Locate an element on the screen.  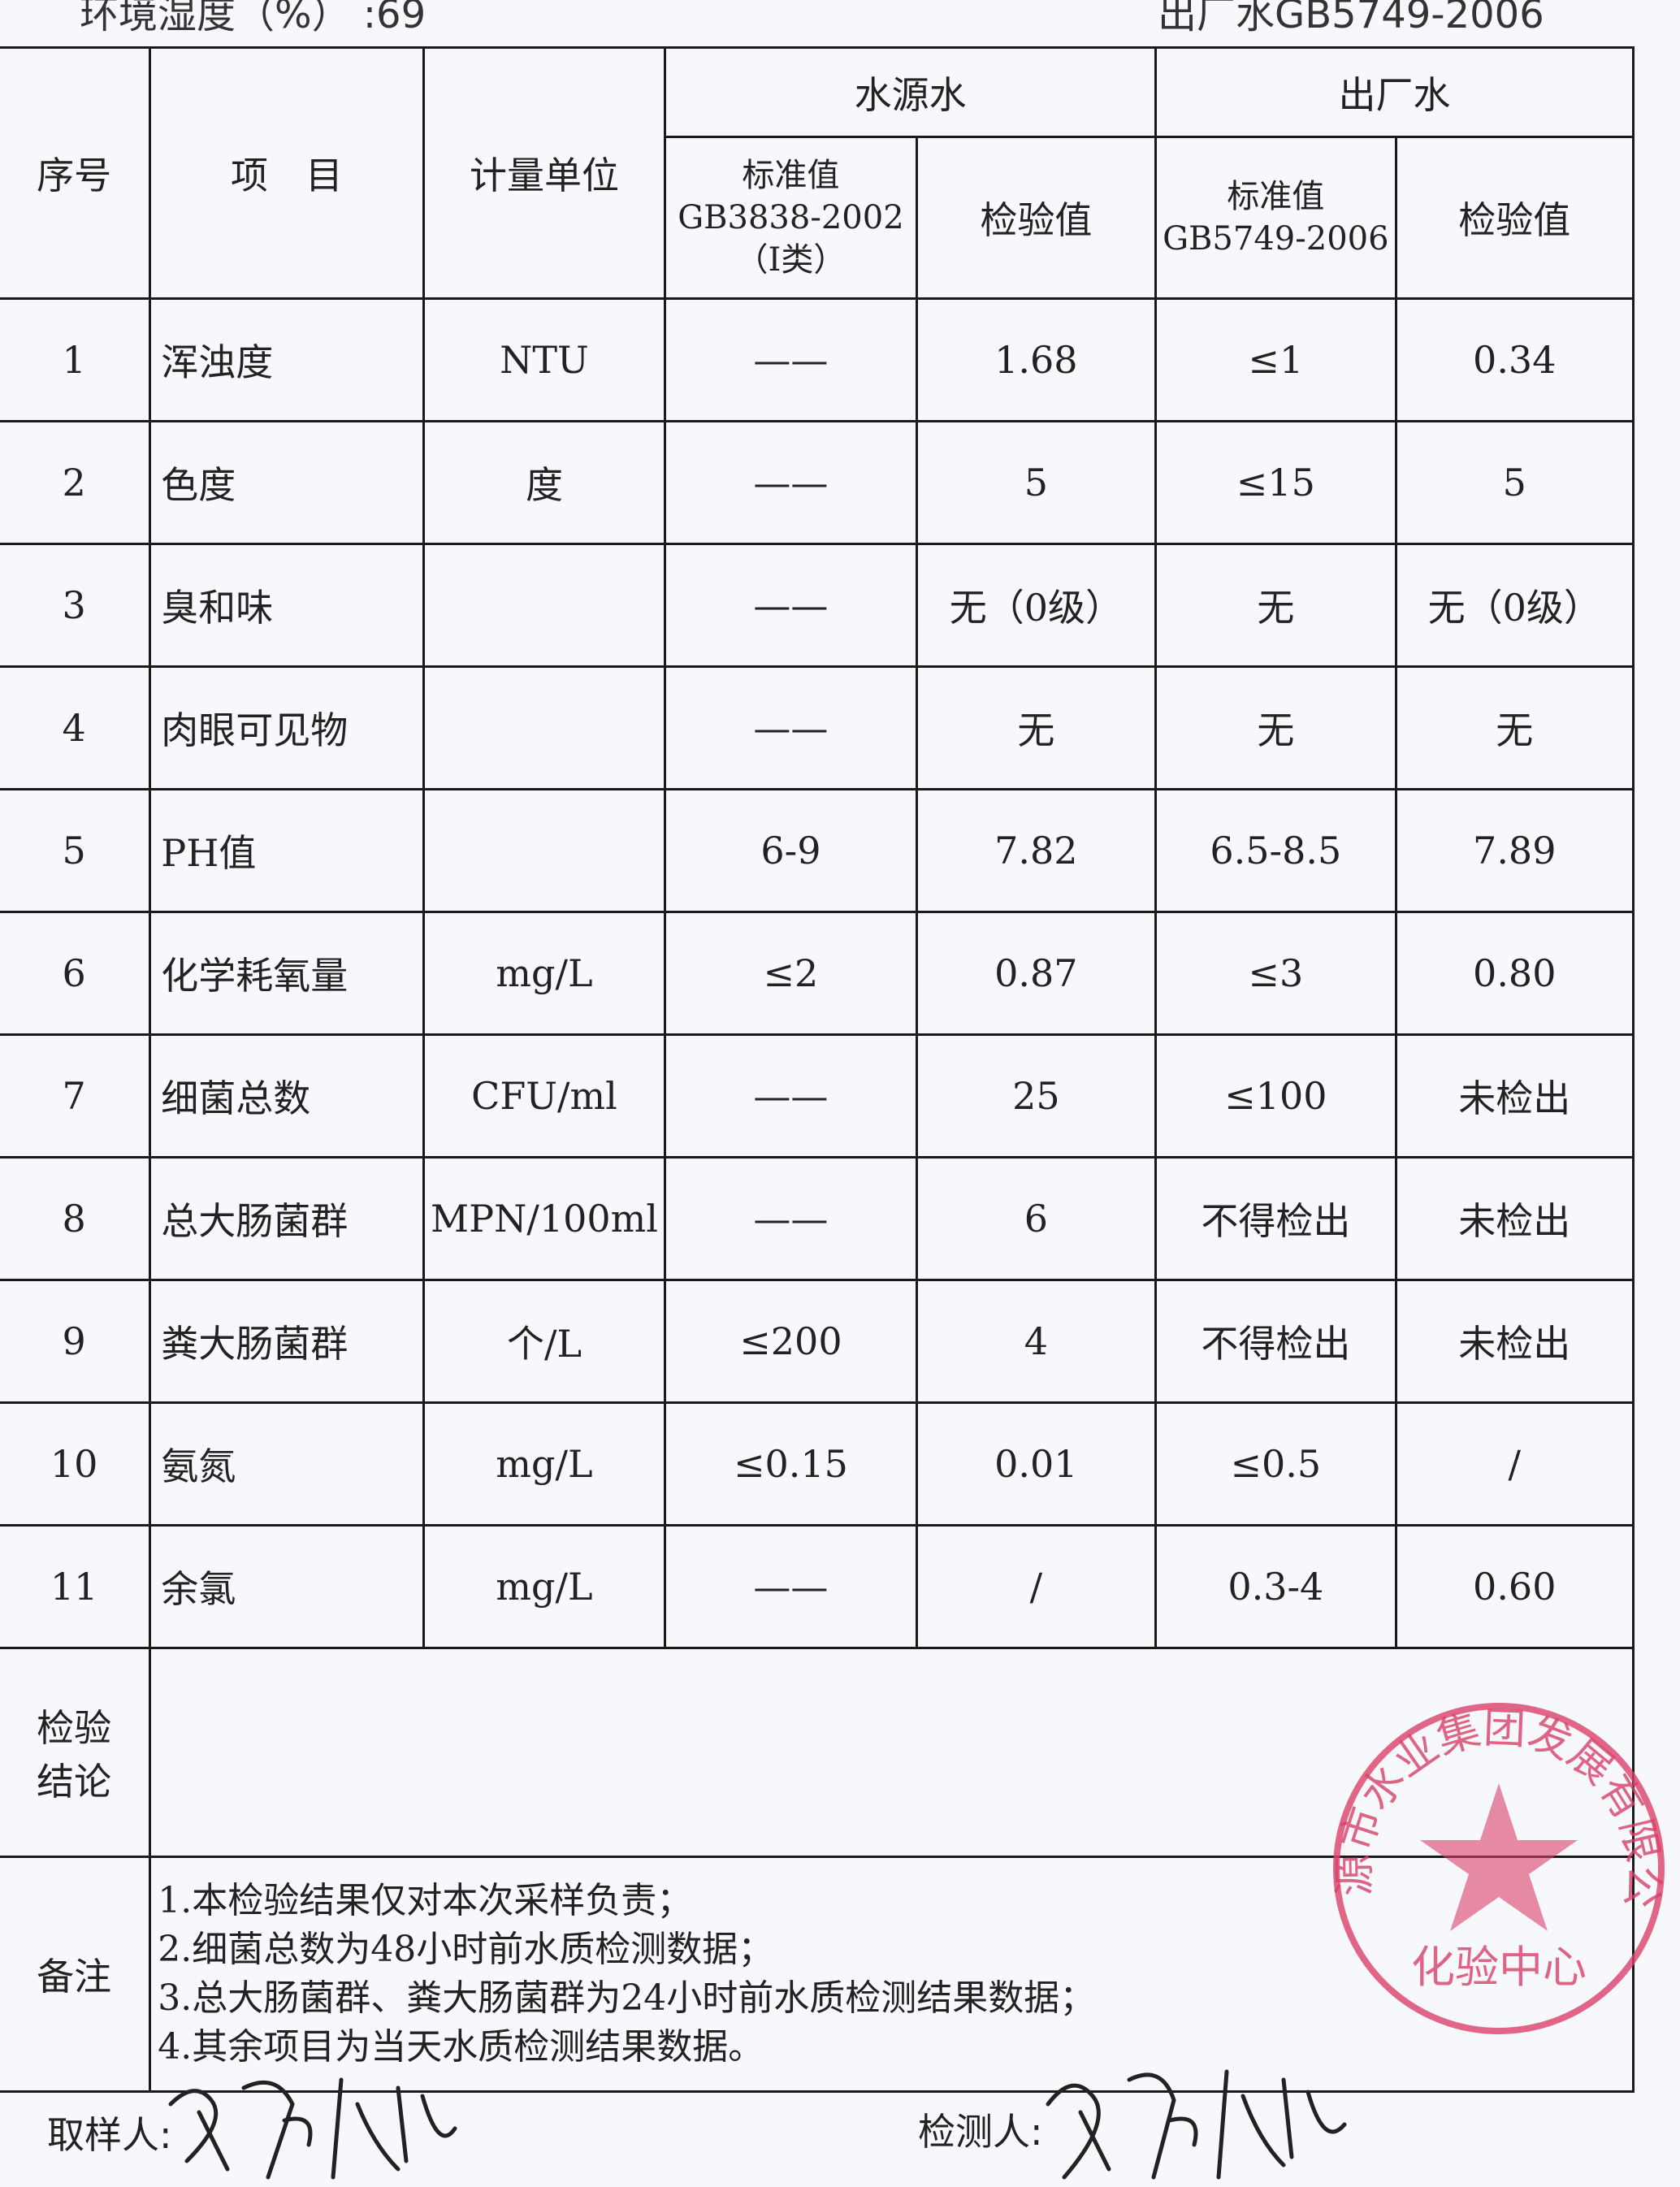
cell-src-val: 0.01 is located at coordinates (1037, 1464).